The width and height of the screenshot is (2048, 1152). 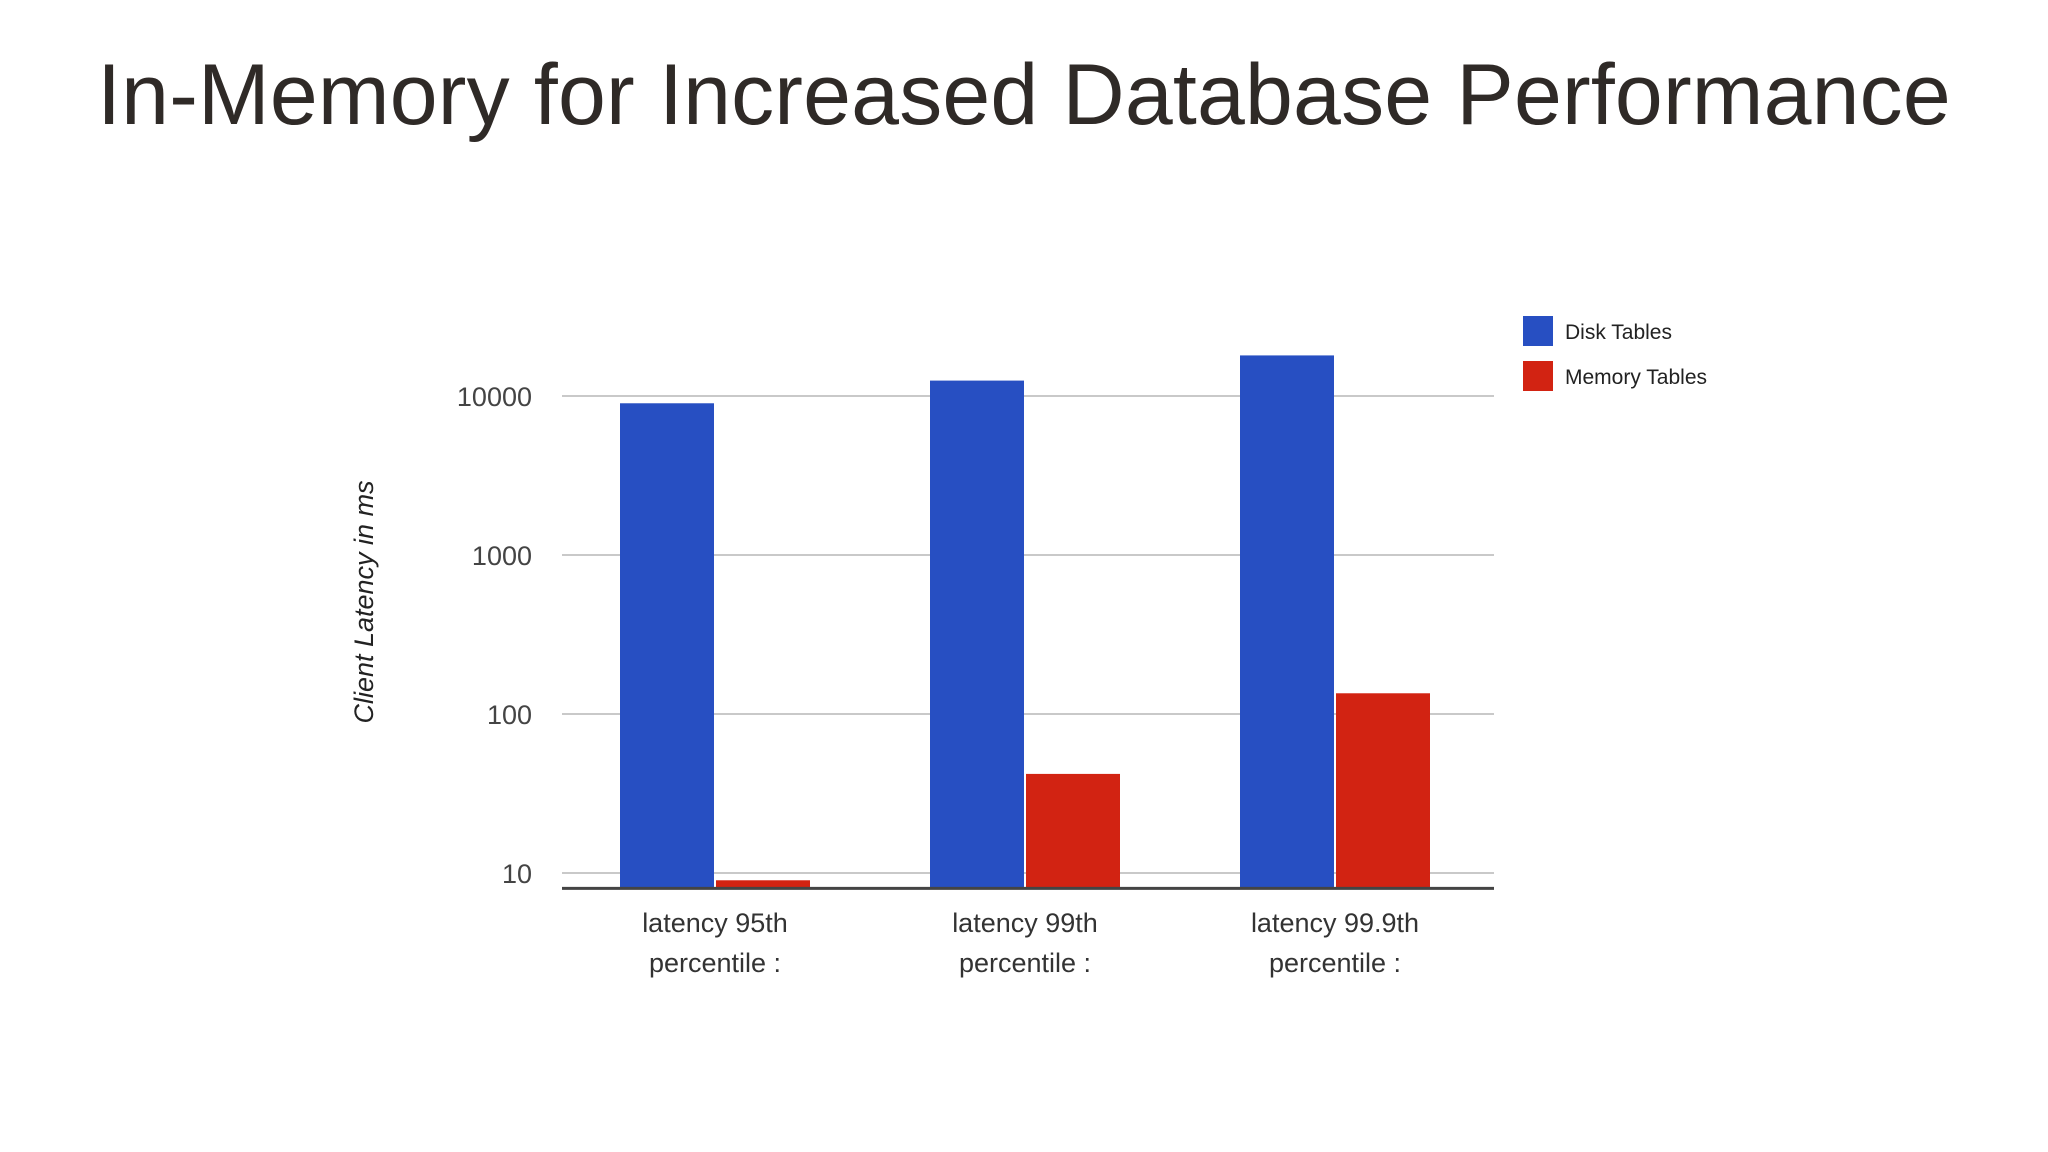 I want to click on x-category-label: latency 95th, so click(x=715, y=923).